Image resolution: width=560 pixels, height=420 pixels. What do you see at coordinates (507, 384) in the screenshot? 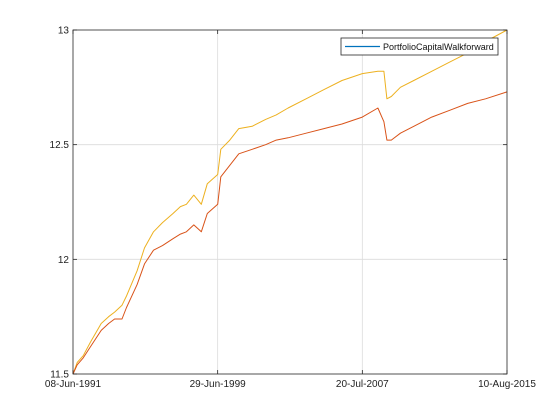
I see `x-tick-label-3: 10-Aug-2015` at bounding box center [507, 384].